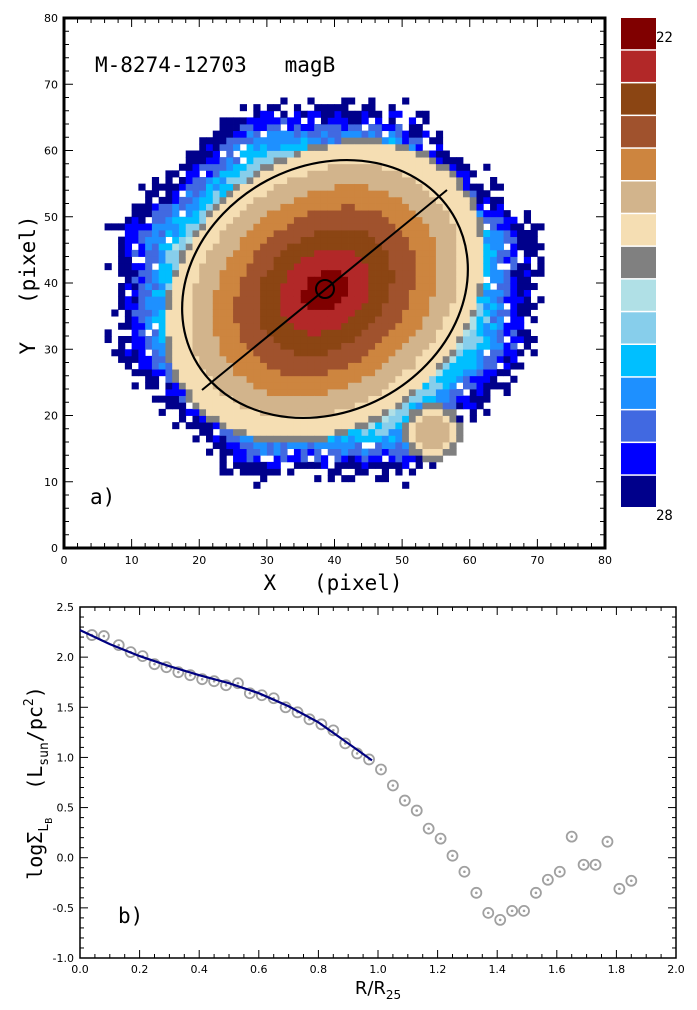  Describe the element at coordinates (51, 349) in the screenshot. I see `map-y-tick-label: 30` at that location.